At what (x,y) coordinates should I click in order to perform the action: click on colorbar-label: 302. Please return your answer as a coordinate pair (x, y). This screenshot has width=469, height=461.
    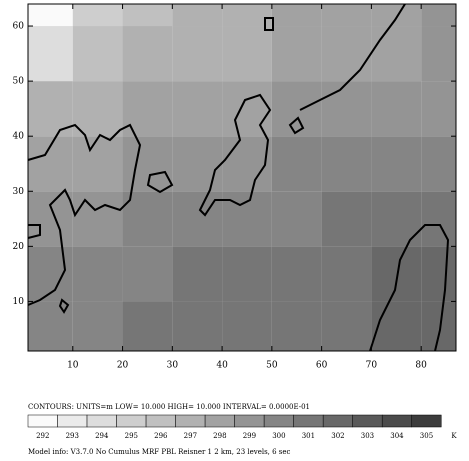
    Looking at the image, I should click on (337, 436).